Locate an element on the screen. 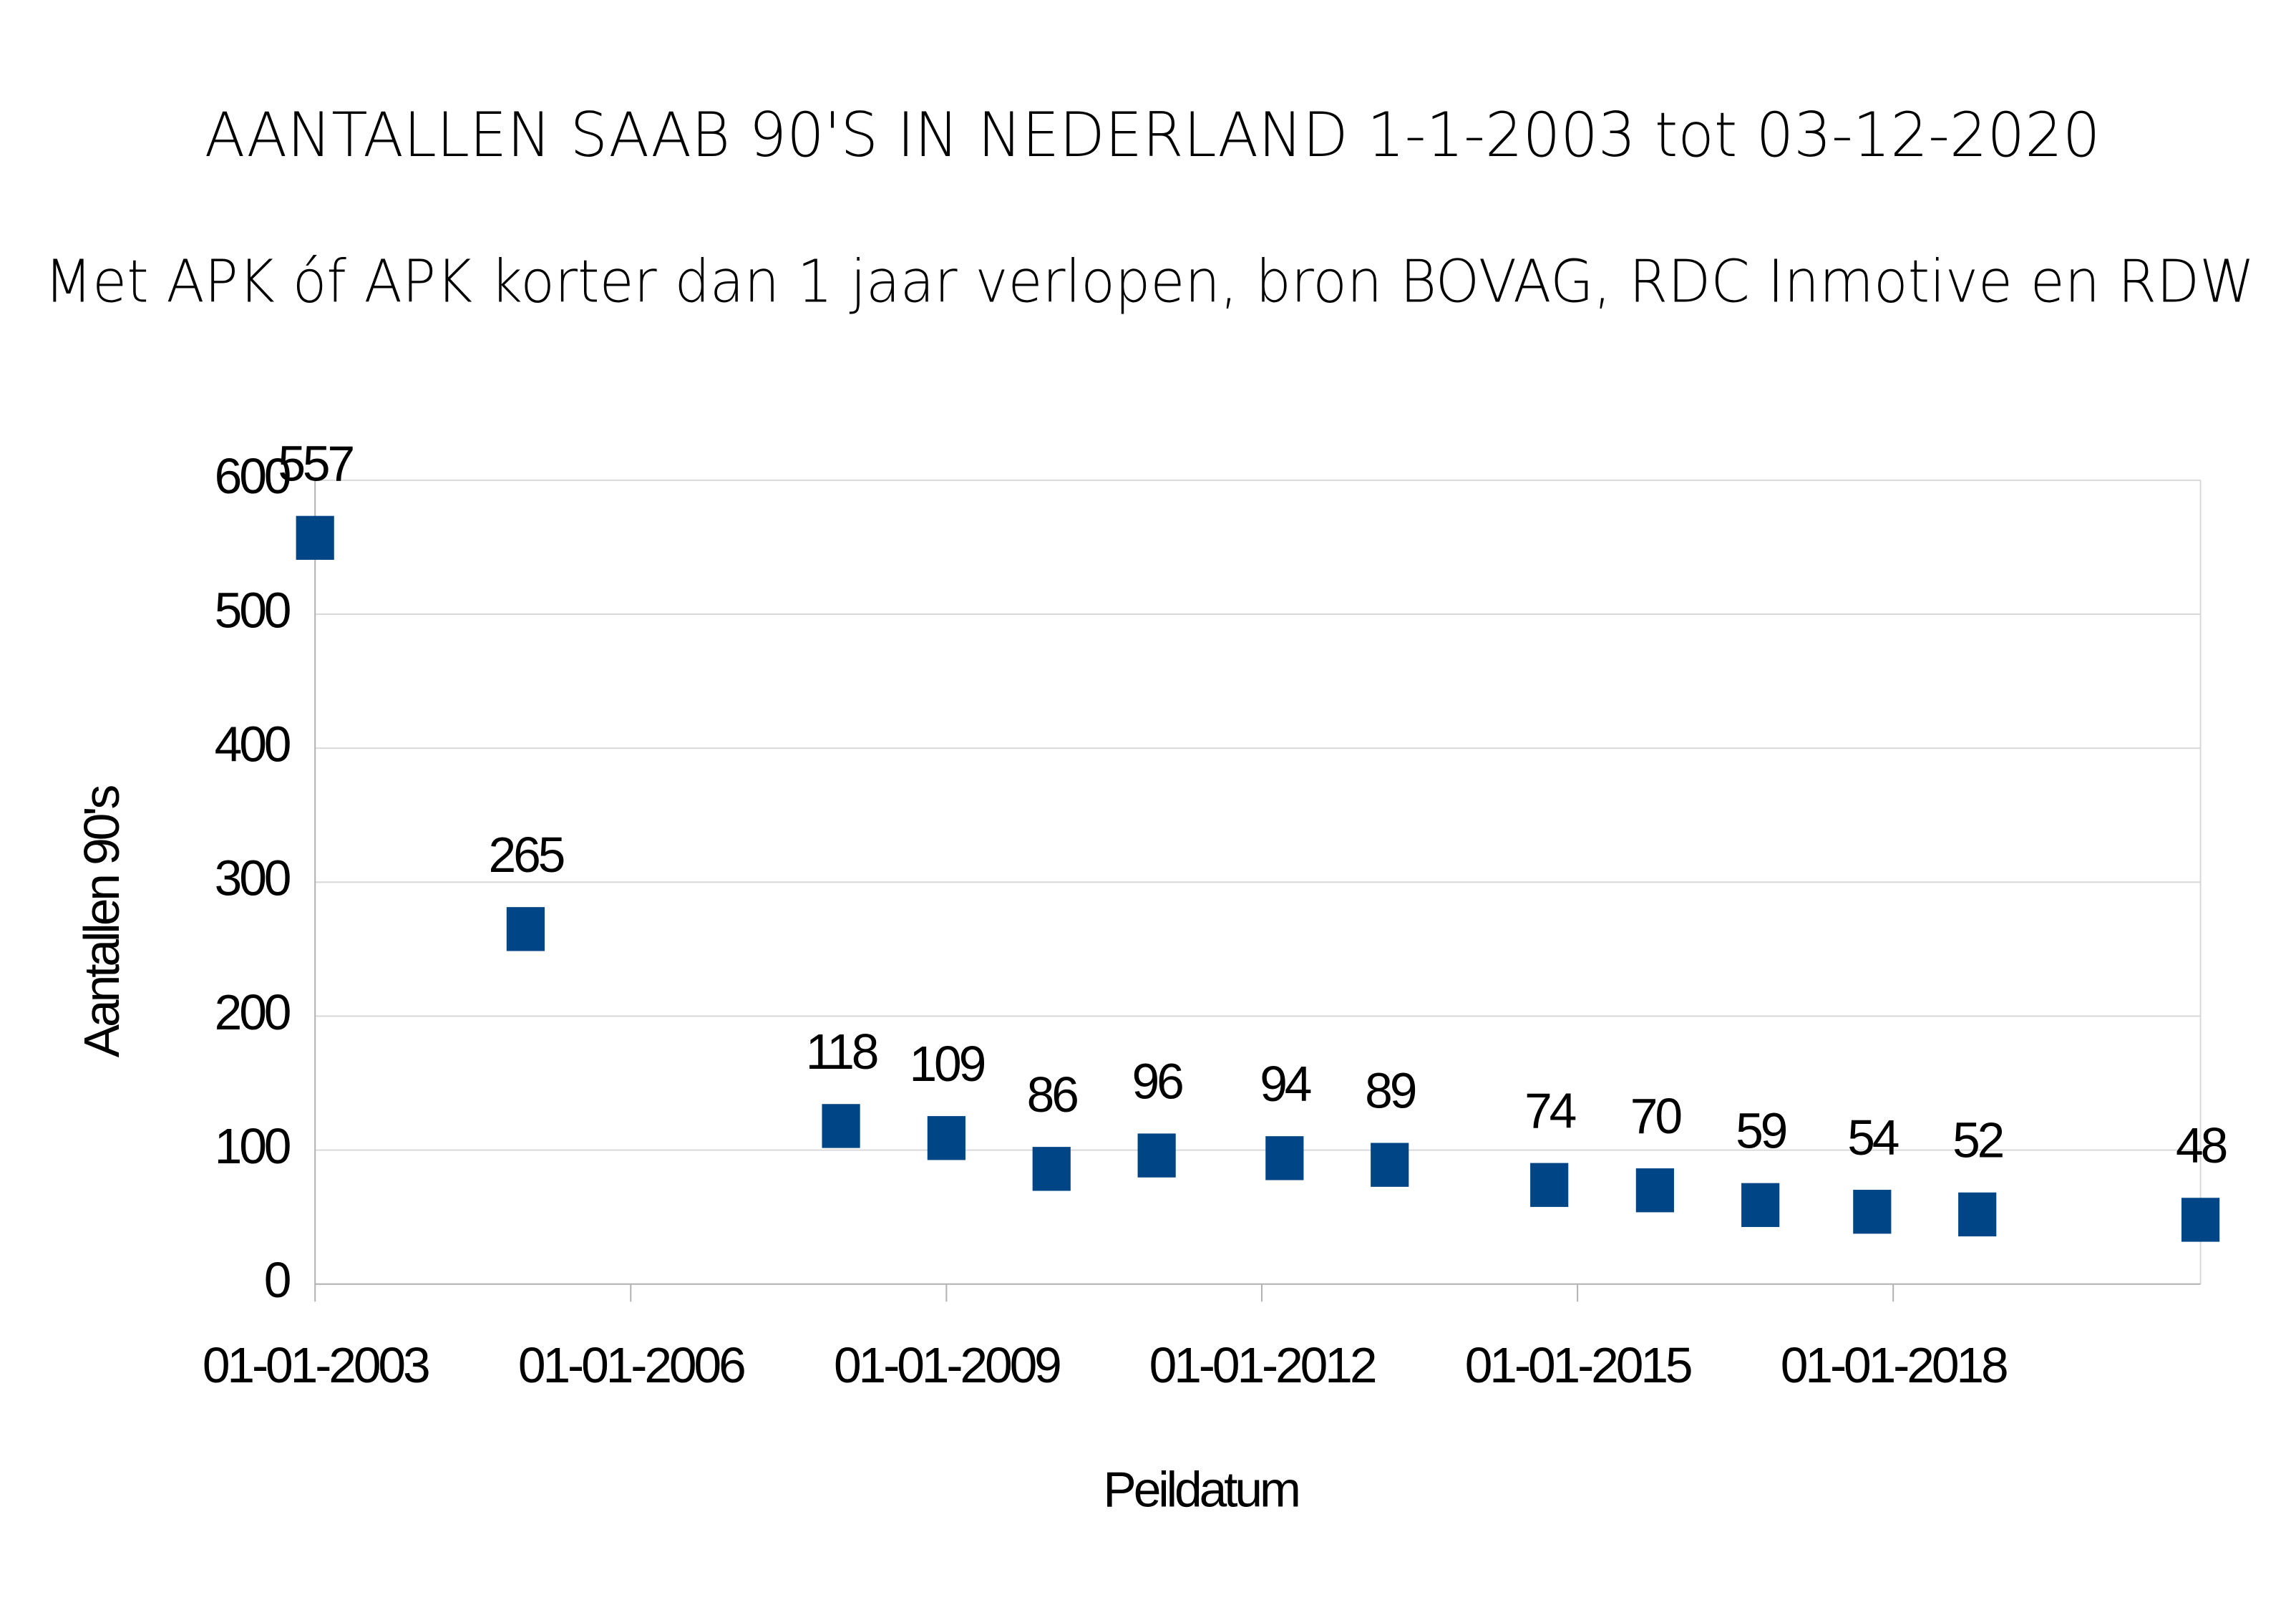 This screenshot has width=2296, height=1615. x-tick-label: 01-01-2018 is located at coordinates (1894, 1365).